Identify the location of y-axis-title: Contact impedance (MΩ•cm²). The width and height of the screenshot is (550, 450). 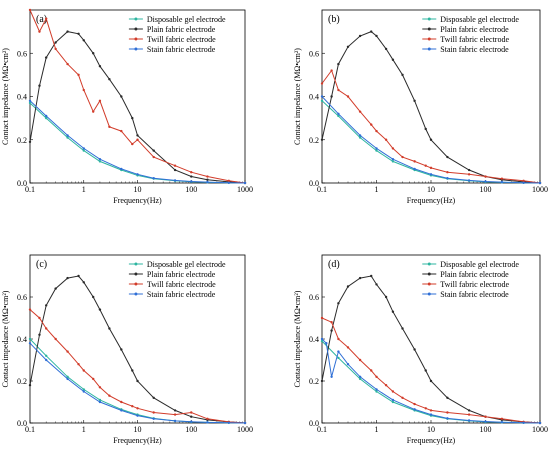
(5, 338).